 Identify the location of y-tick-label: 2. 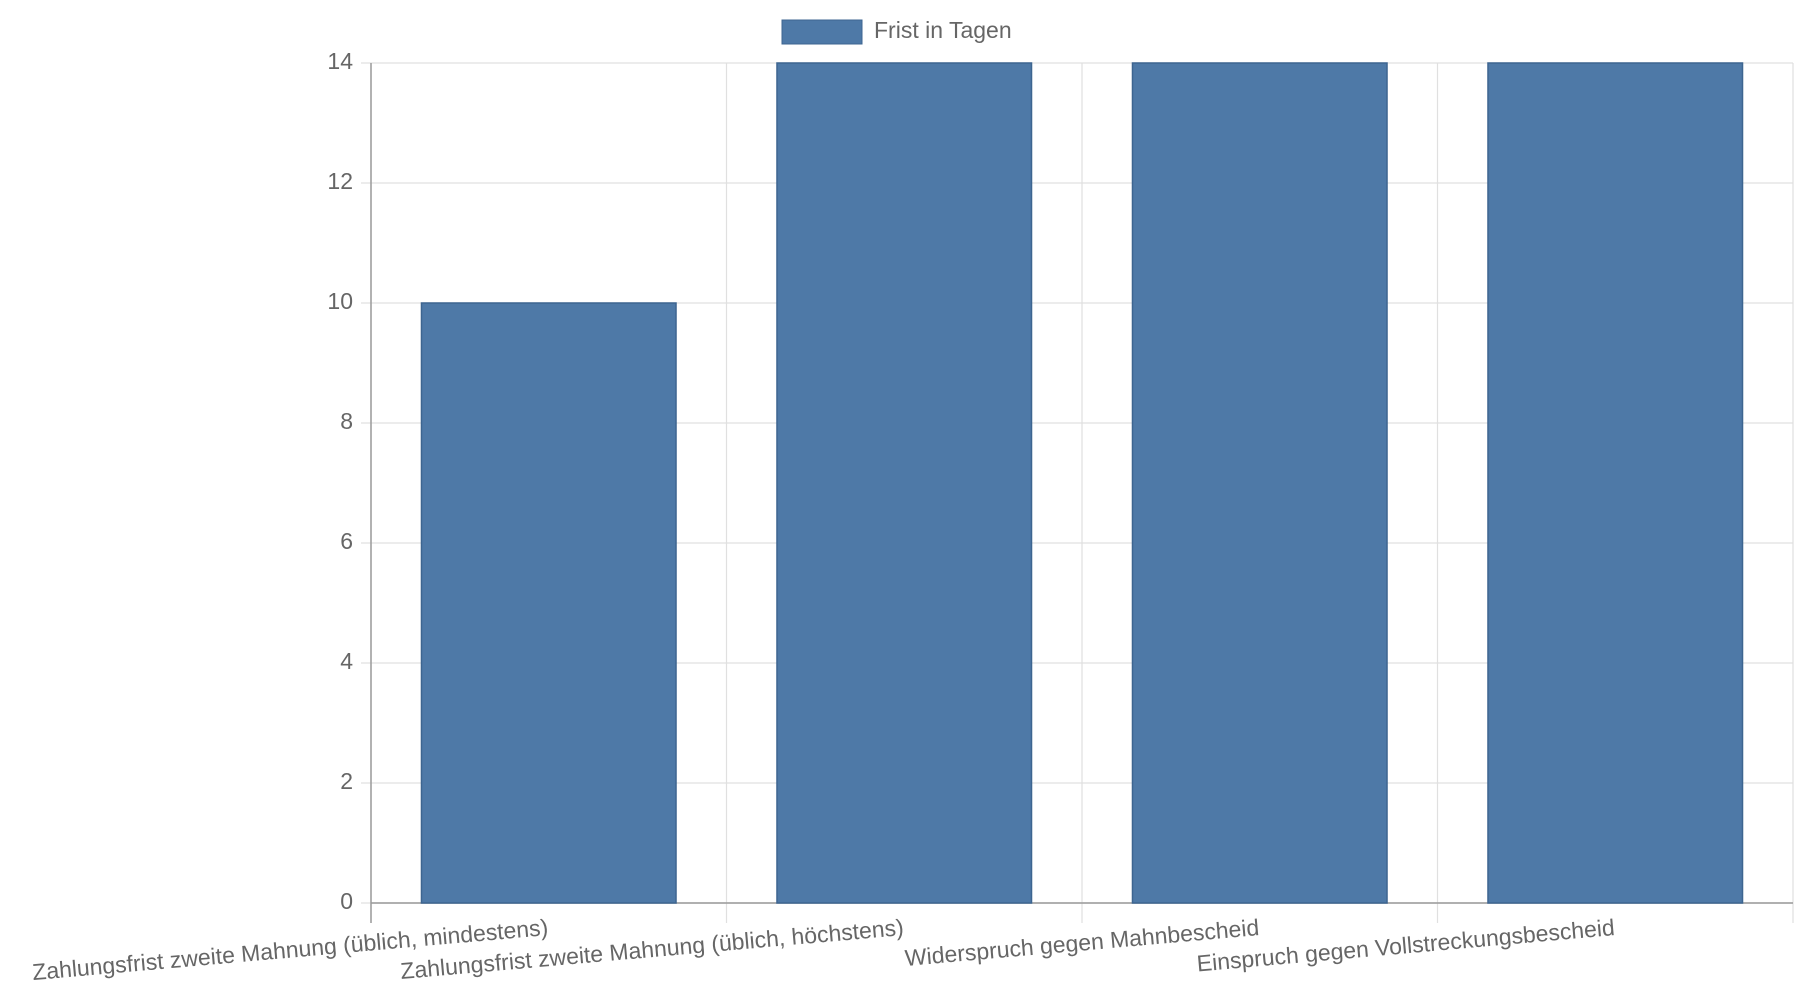
(346, 781).